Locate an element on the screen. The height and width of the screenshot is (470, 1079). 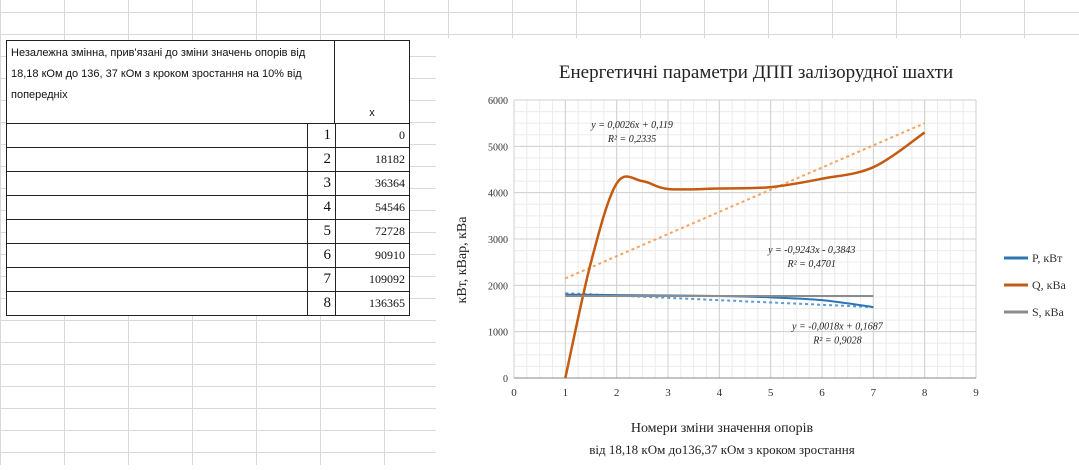
index-cell: 2 is located at coordinates (322, 159).